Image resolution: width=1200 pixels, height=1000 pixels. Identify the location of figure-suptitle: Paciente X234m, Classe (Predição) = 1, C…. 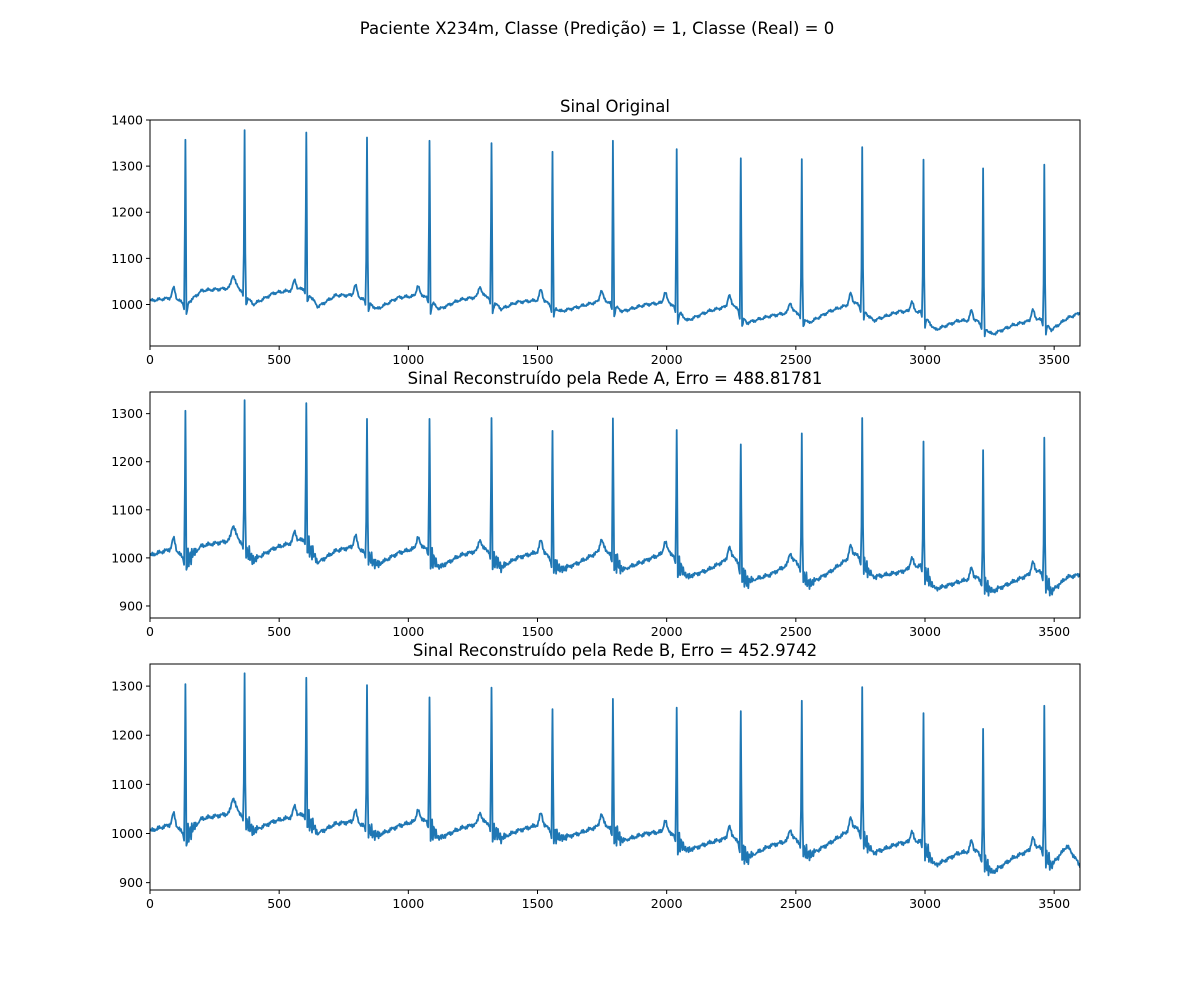
(597, 28).